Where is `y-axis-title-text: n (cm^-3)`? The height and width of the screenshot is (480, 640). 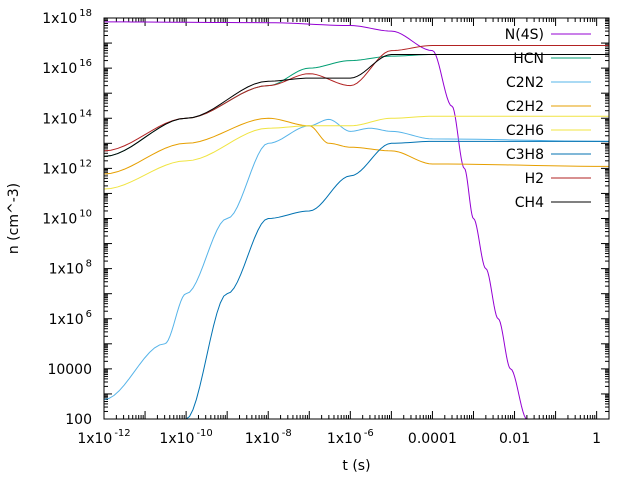
y-axis-title-text: n (cm^-3) is located at coordinates (14, 218).